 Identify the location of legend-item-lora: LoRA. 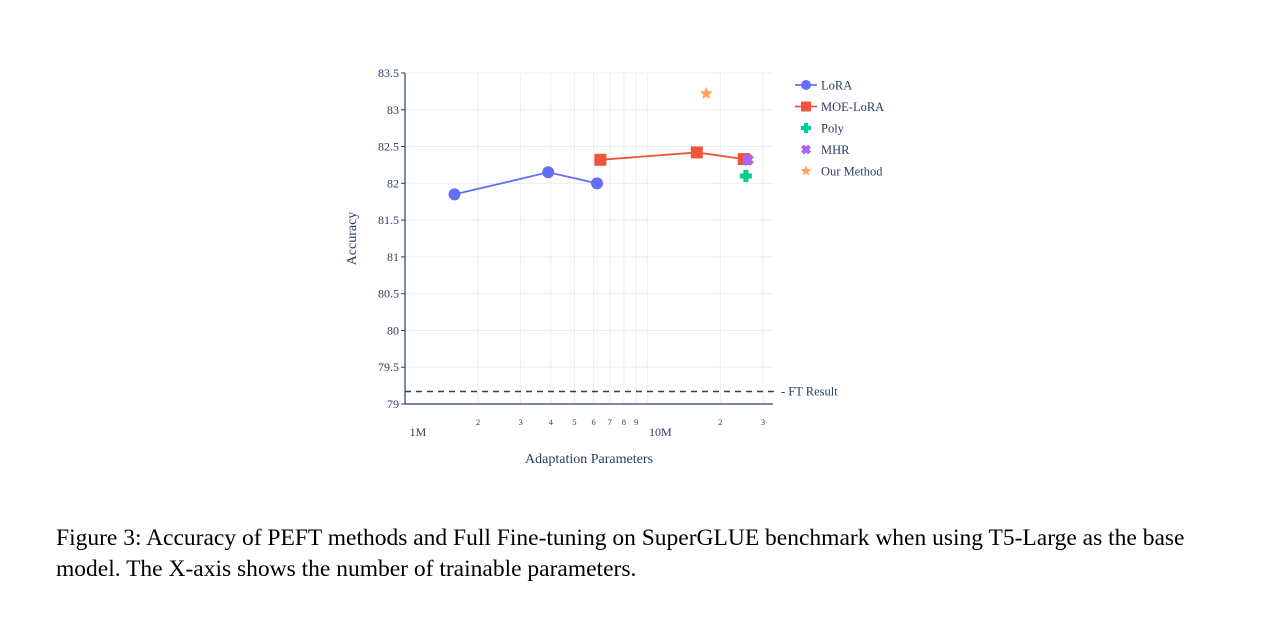
(823, 86).